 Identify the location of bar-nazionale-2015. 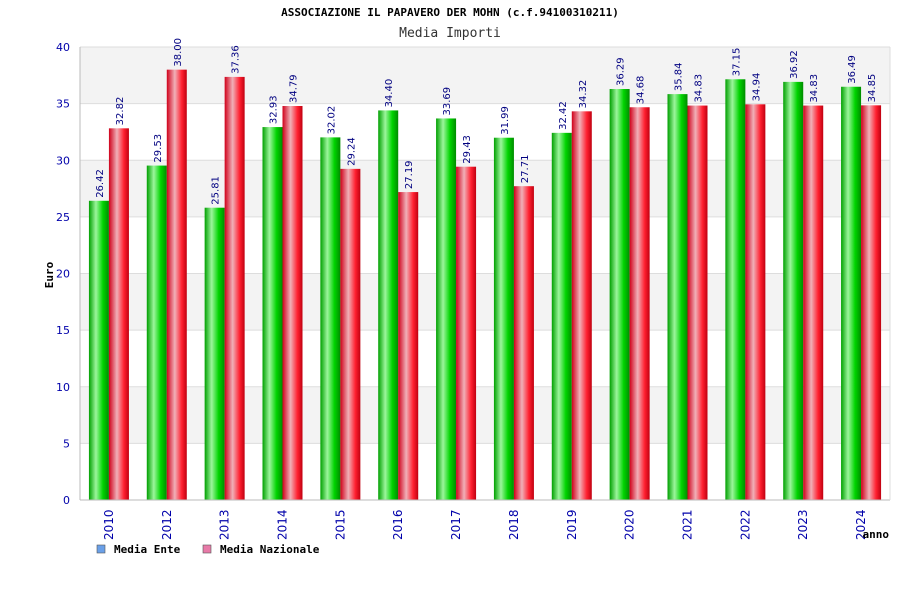
(350, 334).